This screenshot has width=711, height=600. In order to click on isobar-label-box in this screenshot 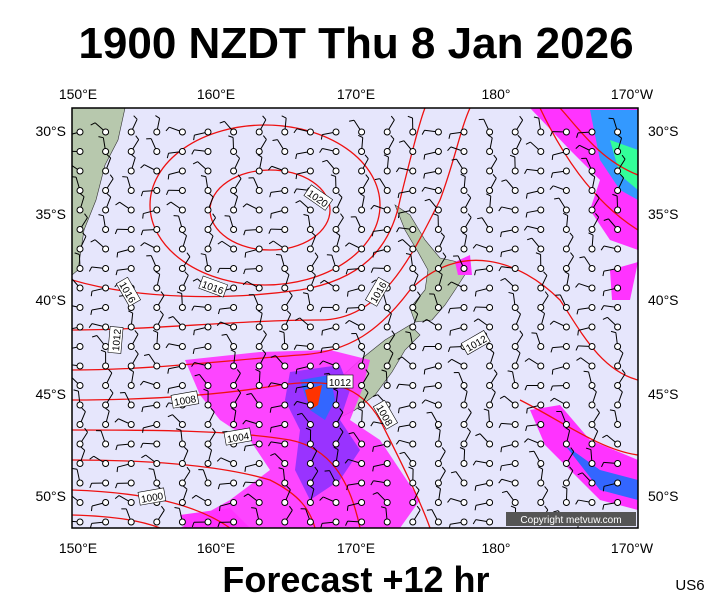, I will do `click(340, 381)`.